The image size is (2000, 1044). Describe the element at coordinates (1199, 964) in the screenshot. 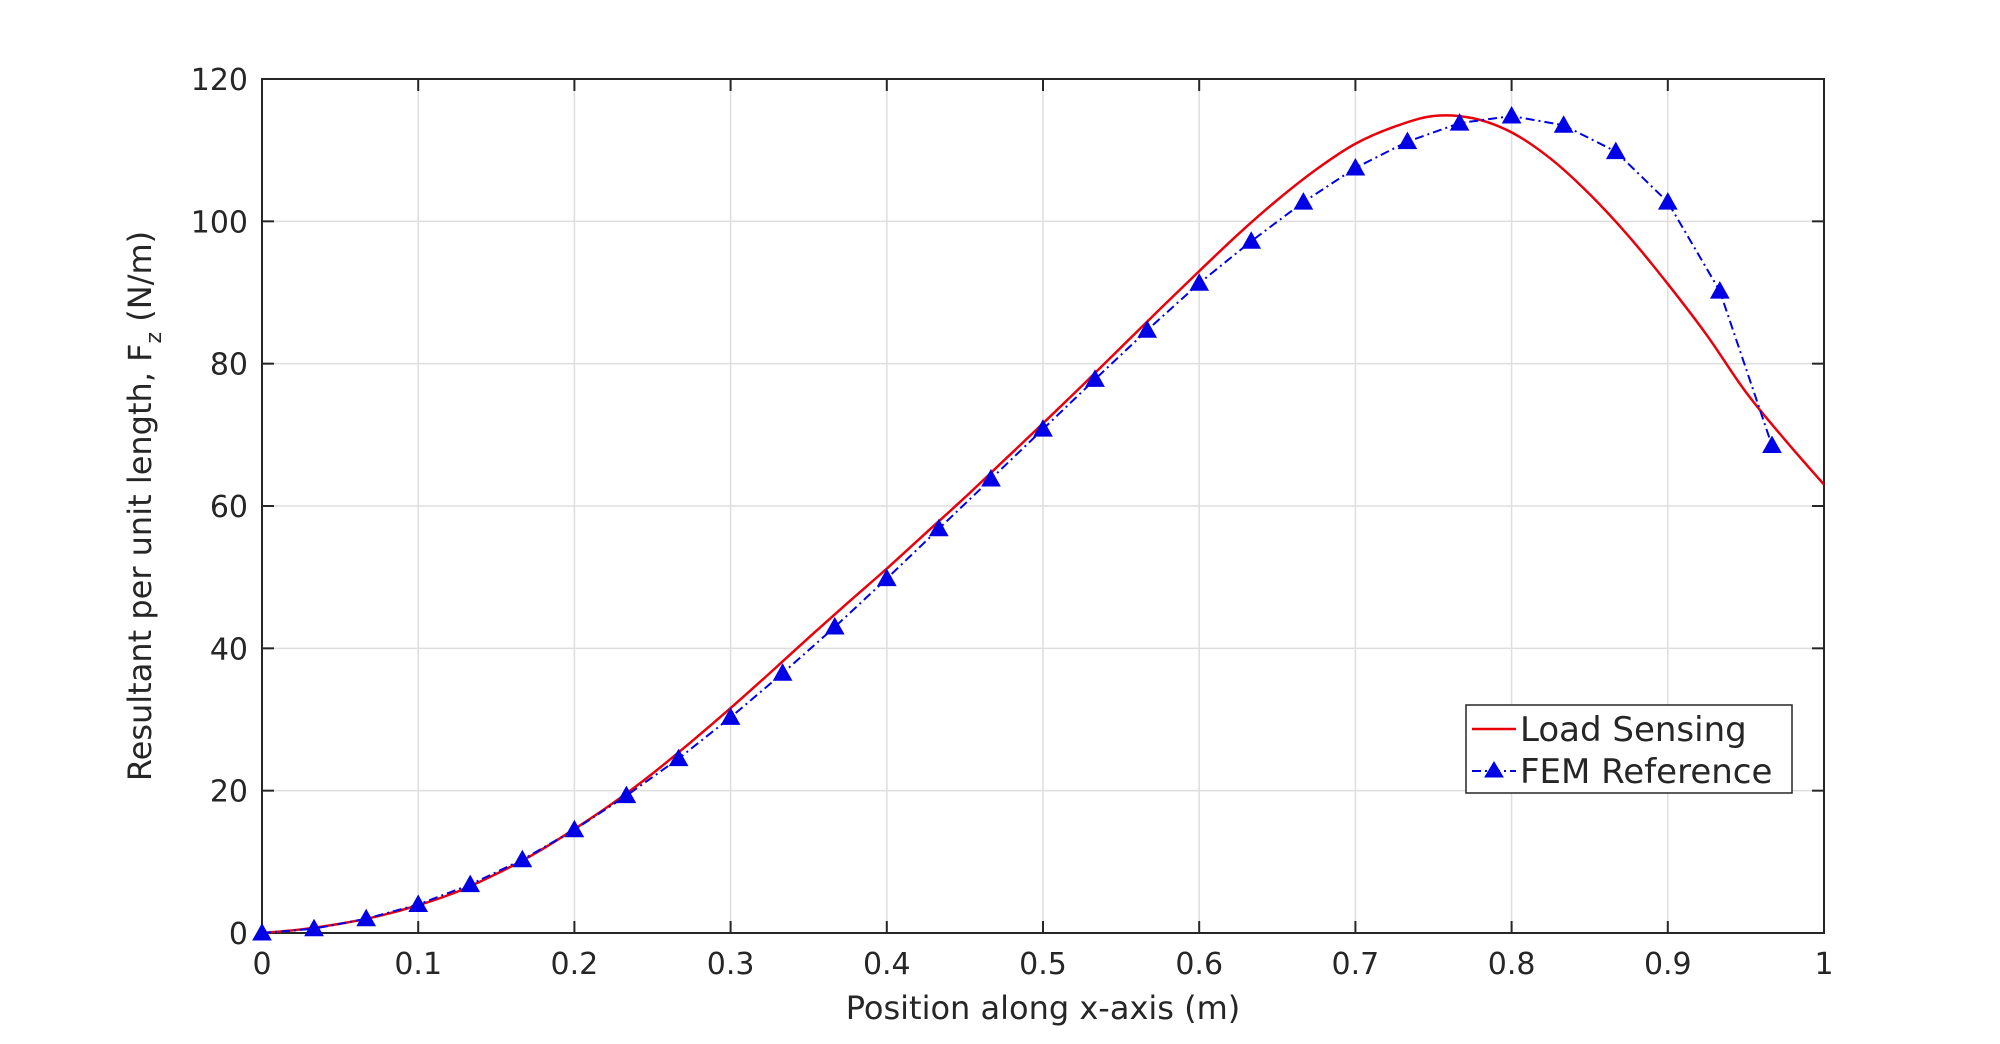

I see `x-tick-label: 0.6` at that location.